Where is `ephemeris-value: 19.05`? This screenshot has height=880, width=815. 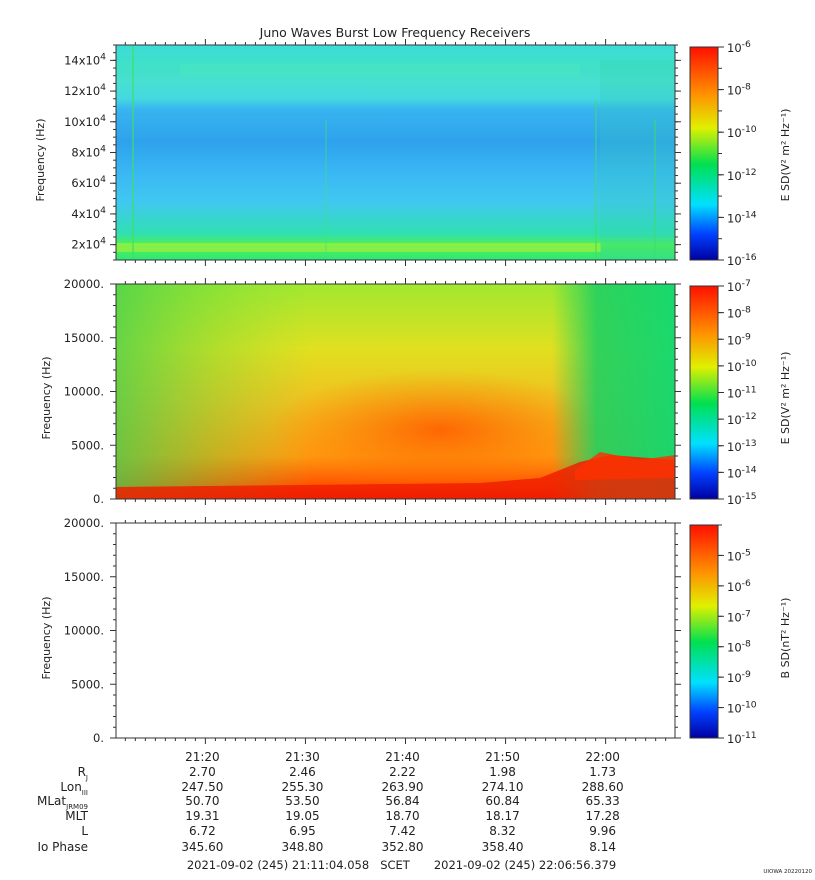 ephemeris-value: 19.05 is located at coordinates (302, 816).